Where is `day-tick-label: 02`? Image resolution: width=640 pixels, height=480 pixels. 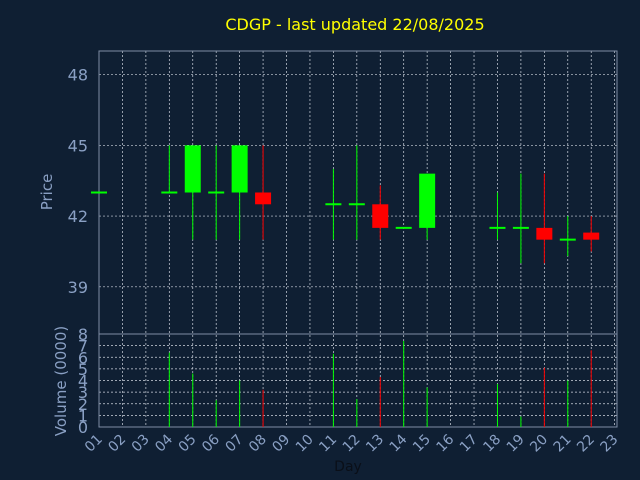 day-tick-label: 02 is located at coordinates (117, 444).